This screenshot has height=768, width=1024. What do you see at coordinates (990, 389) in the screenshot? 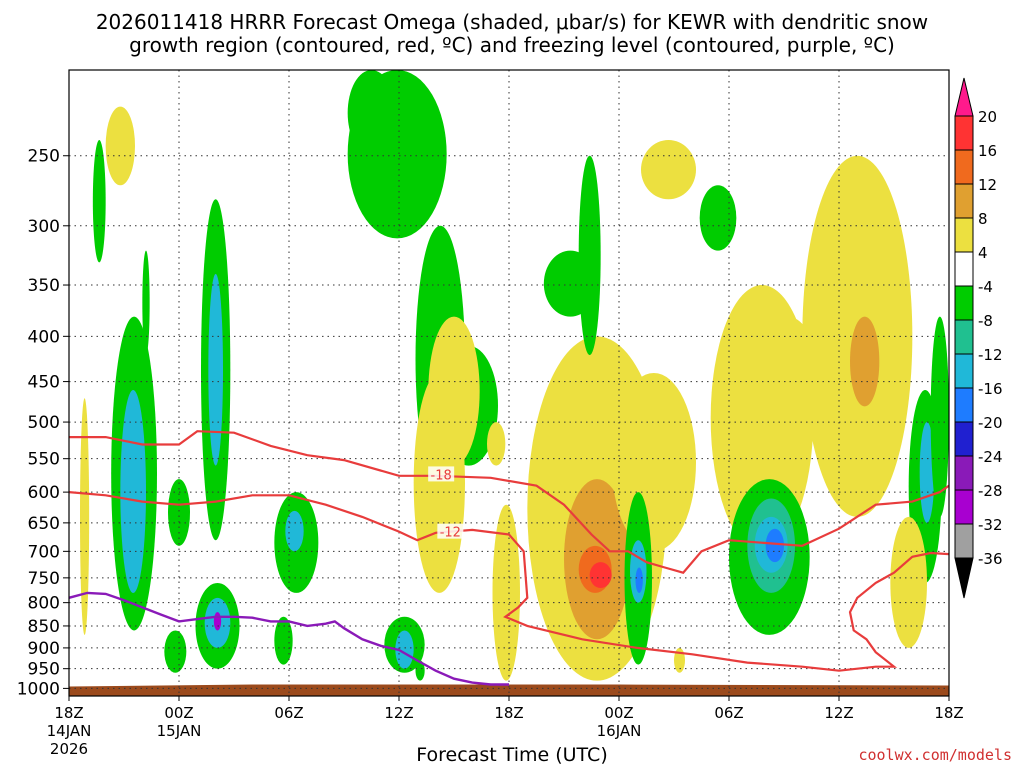
I see `colorbar-label-8: -16` at bounding box center [990, 389].